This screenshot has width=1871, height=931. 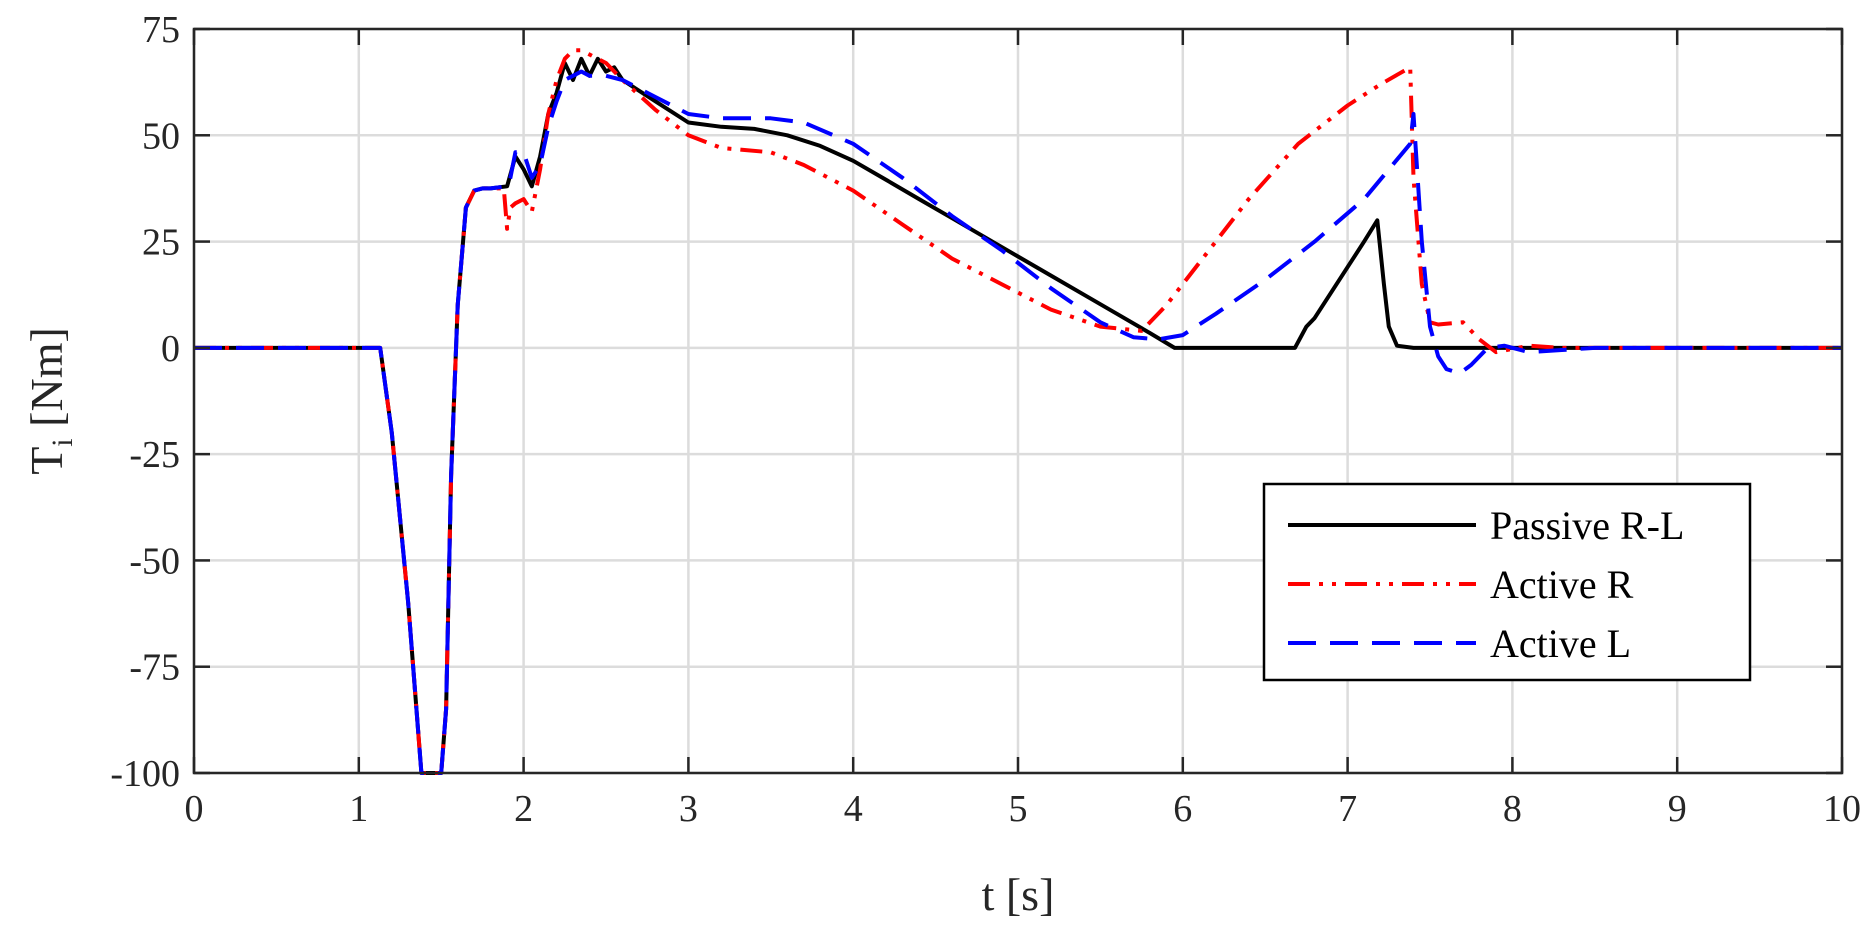 What do you see at coordinates (1842, 809) in the screenshot?
I see `x-tick-label: 10` at bounding box center [1842, 809].